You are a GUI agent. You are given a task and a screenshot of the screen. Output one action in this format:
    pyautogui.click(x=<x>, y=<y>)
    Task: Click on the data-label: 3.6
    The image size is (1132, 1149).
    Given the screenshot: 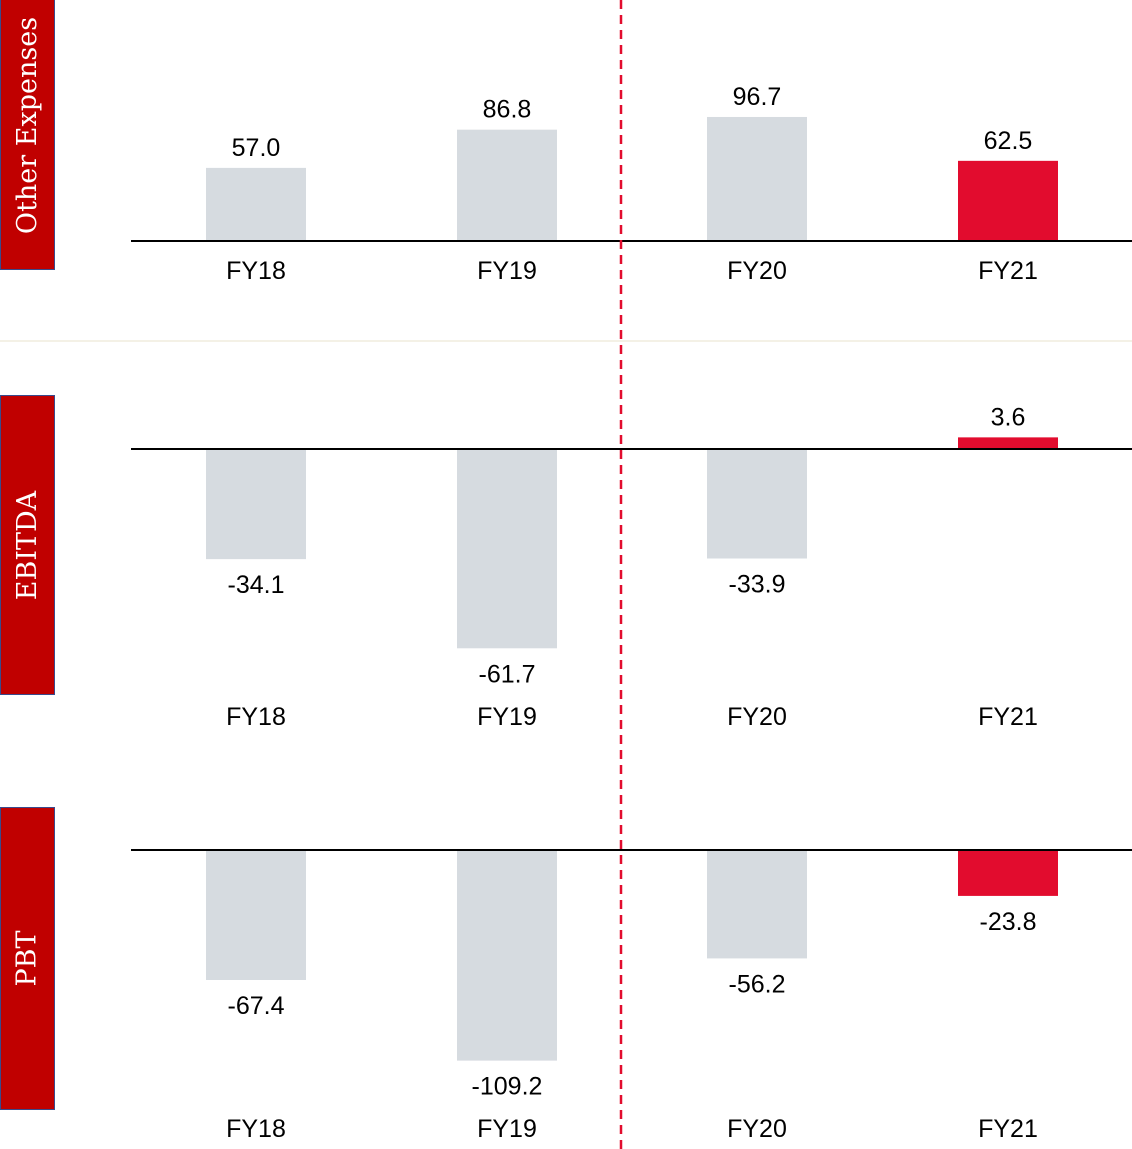 What is the action you would take?
    pyautogui.click(x=1008, y=417)
    